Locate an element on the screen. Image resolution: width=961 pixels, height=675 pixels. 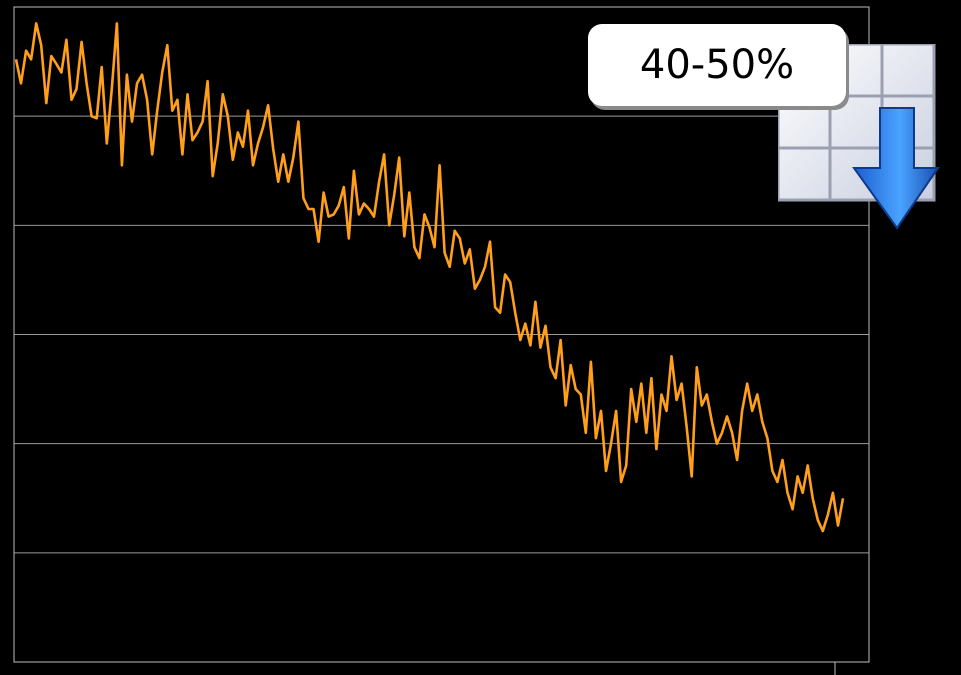
callout-label: 40-50% is located at coordinates (717, 65).